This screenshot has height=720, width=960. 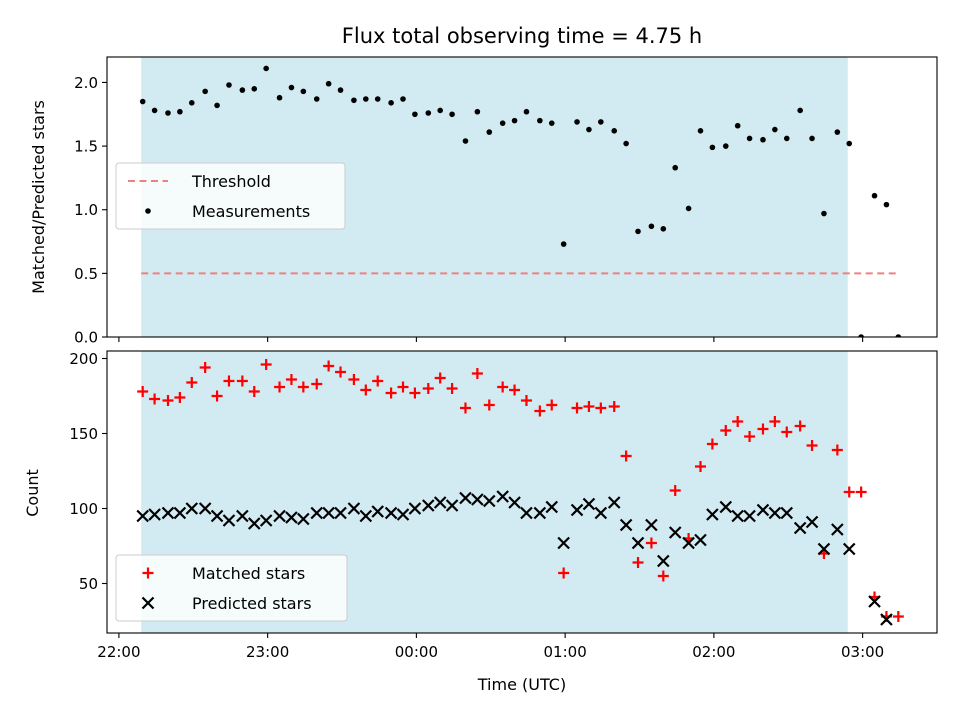 What do you see at coordinates (86, 210) in the screenshot?
I see `top-y-tick-label: 1.0` at bounding box center [86, 210].